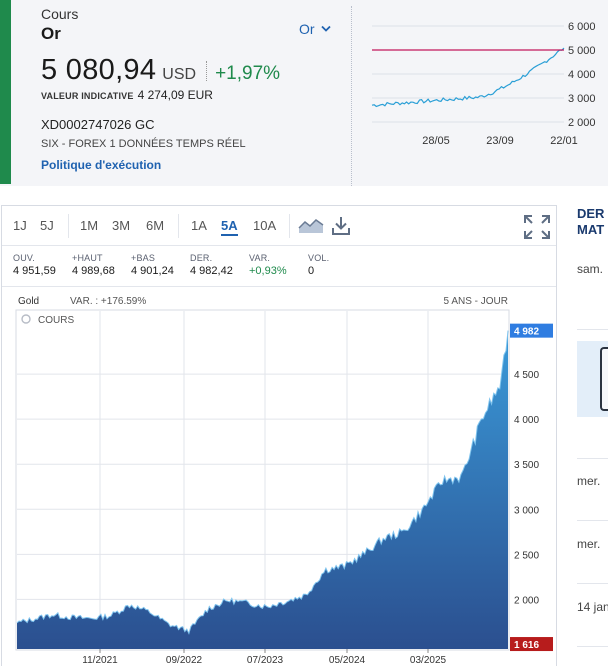 The height and width of the screenshot is (666, 608). What do you see at coordinates (564, 141) in the screenshot?
I see `mini-x-tick-label: 22/01` at bounding box center [564, 141].